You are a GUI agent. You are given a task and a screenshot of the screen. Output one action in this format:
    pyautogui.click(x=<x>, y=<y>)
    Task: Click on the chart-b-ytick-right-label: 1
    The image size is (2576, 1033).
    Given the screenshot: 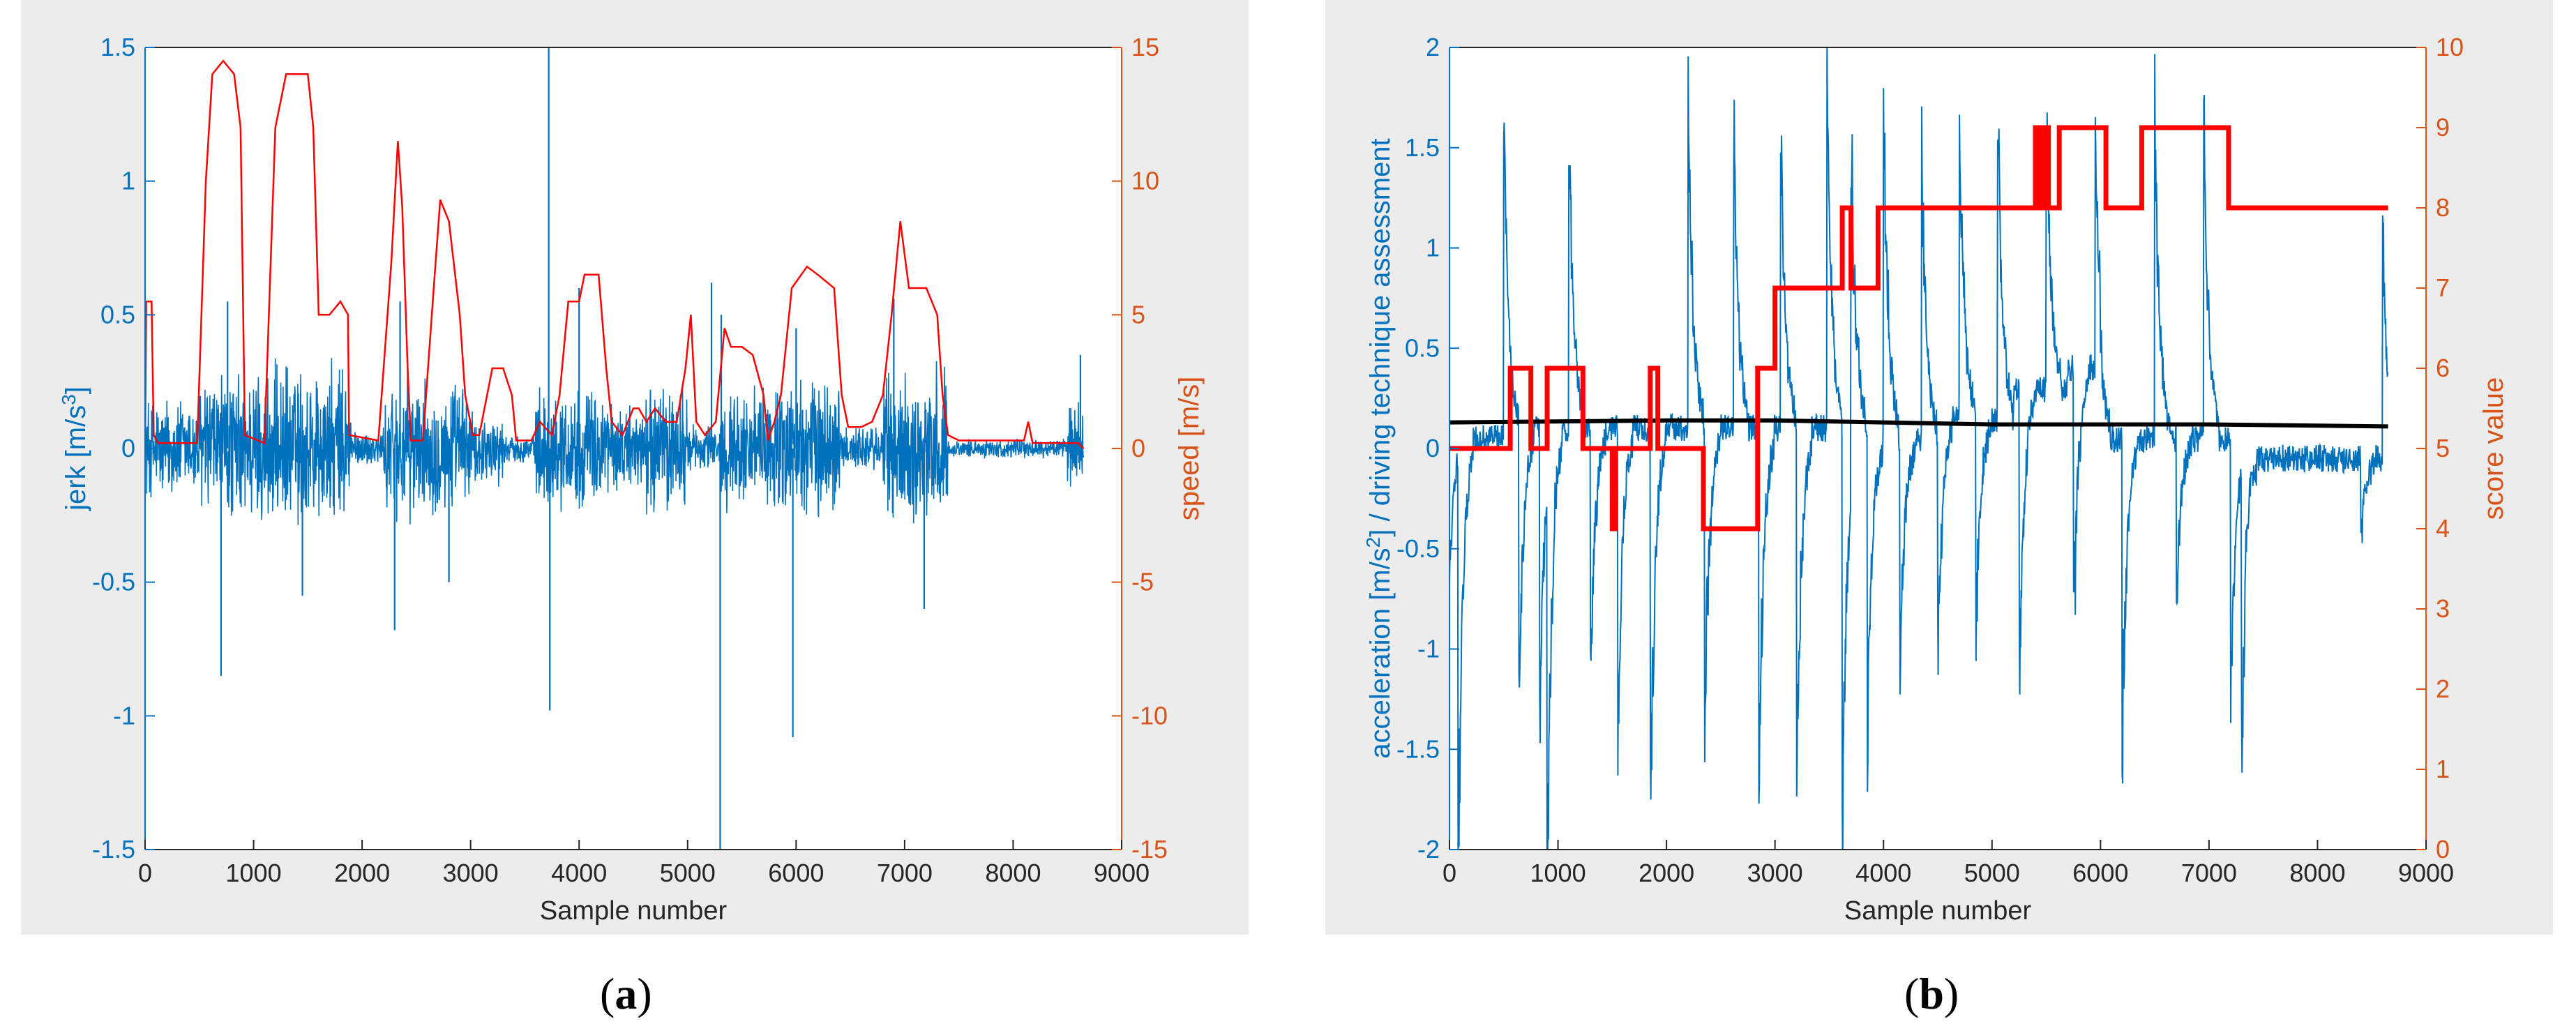 What is the action you would take?
    pyautogui.click(x=2443, y=769)
    